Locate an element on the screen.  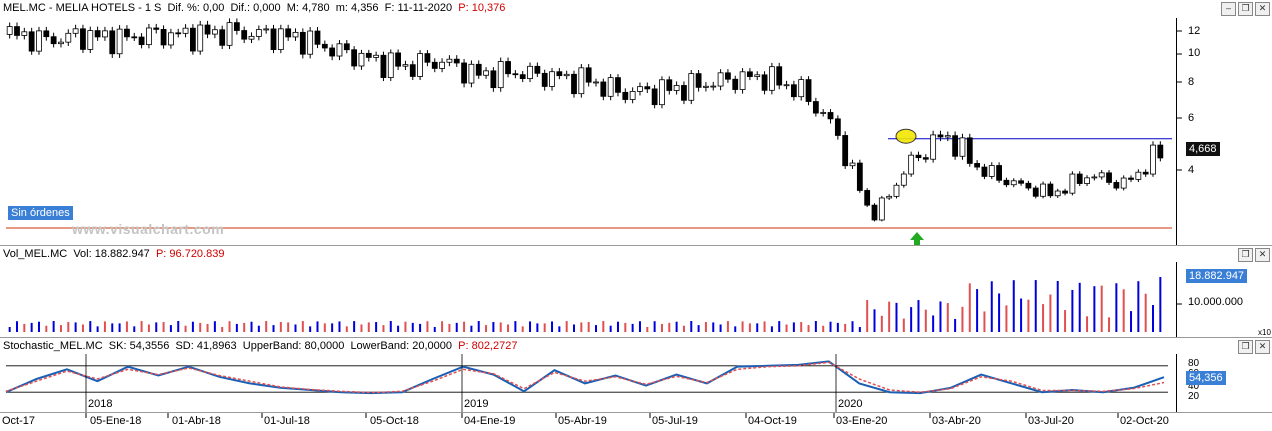
volume-panel-header: Vol_MEL.MC Vol: 18.882.947 P: 96.720.839 is located at coordinates (114, 254).